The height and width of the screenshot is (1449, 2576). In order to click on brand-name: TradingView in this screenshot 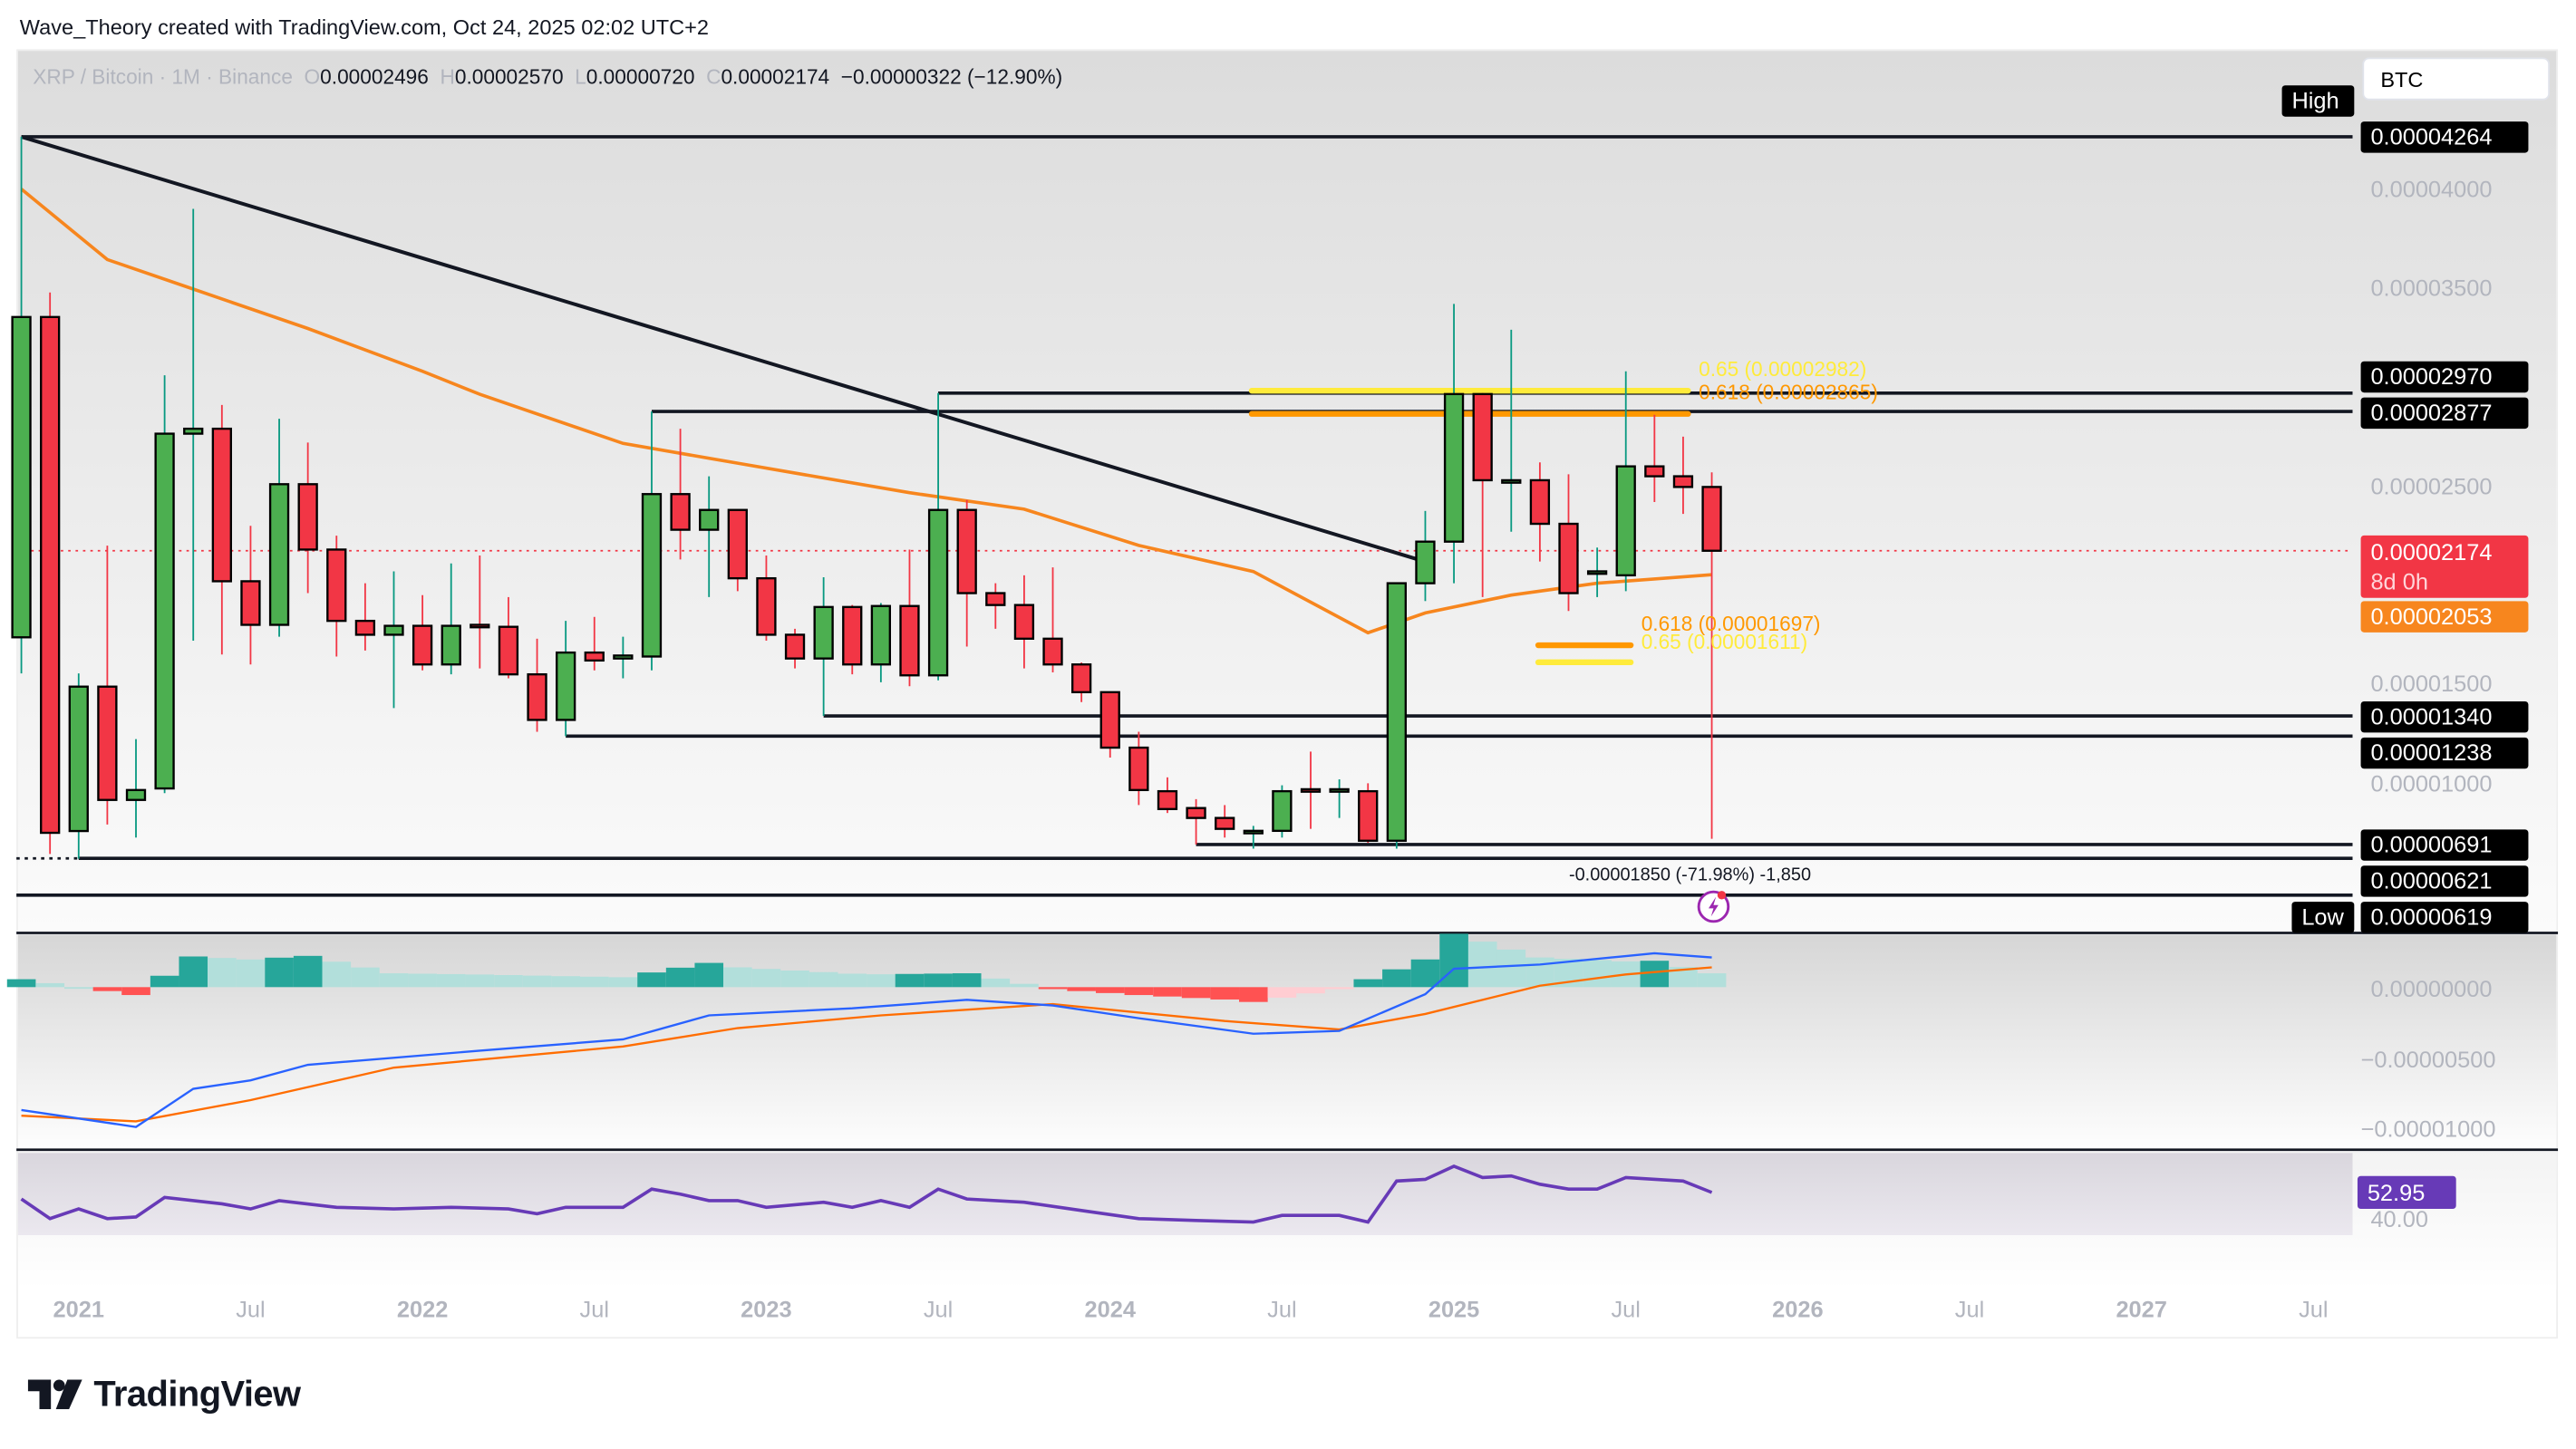, I will do `click(197, 1394)`.